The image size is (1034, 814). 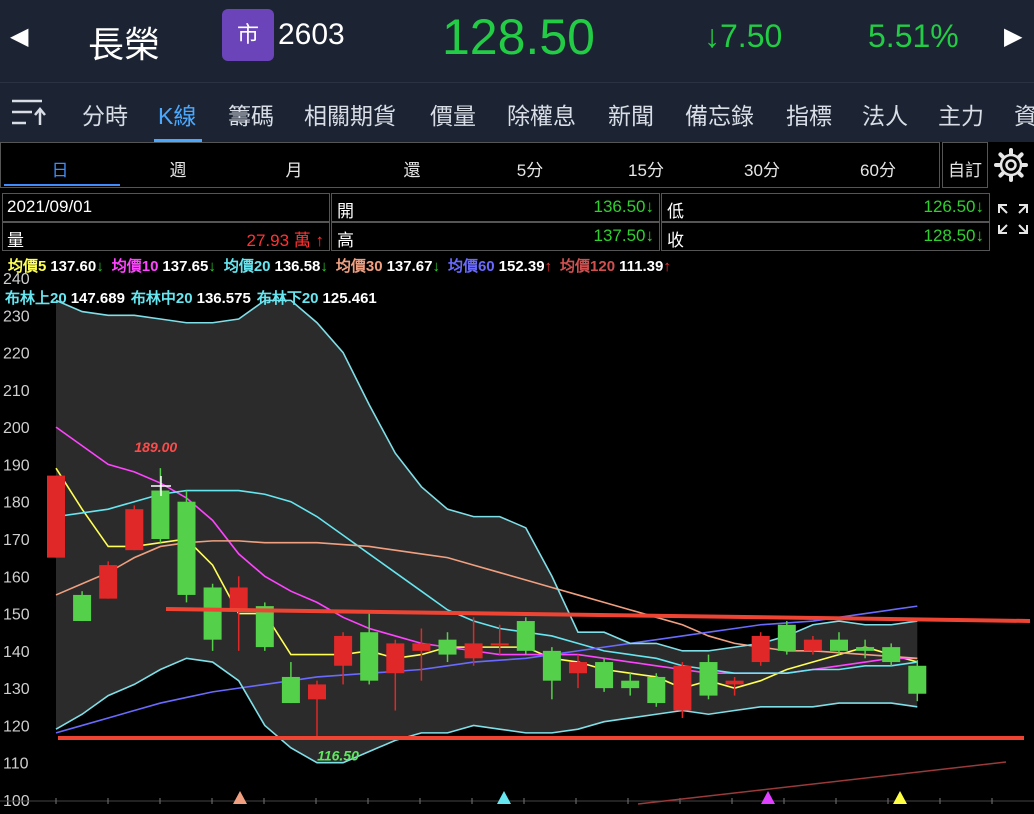 What do you see at coordinates (624, 235) in the screenshot?
I see `high-value: 137.50↓` at bounding box center [624, 235].